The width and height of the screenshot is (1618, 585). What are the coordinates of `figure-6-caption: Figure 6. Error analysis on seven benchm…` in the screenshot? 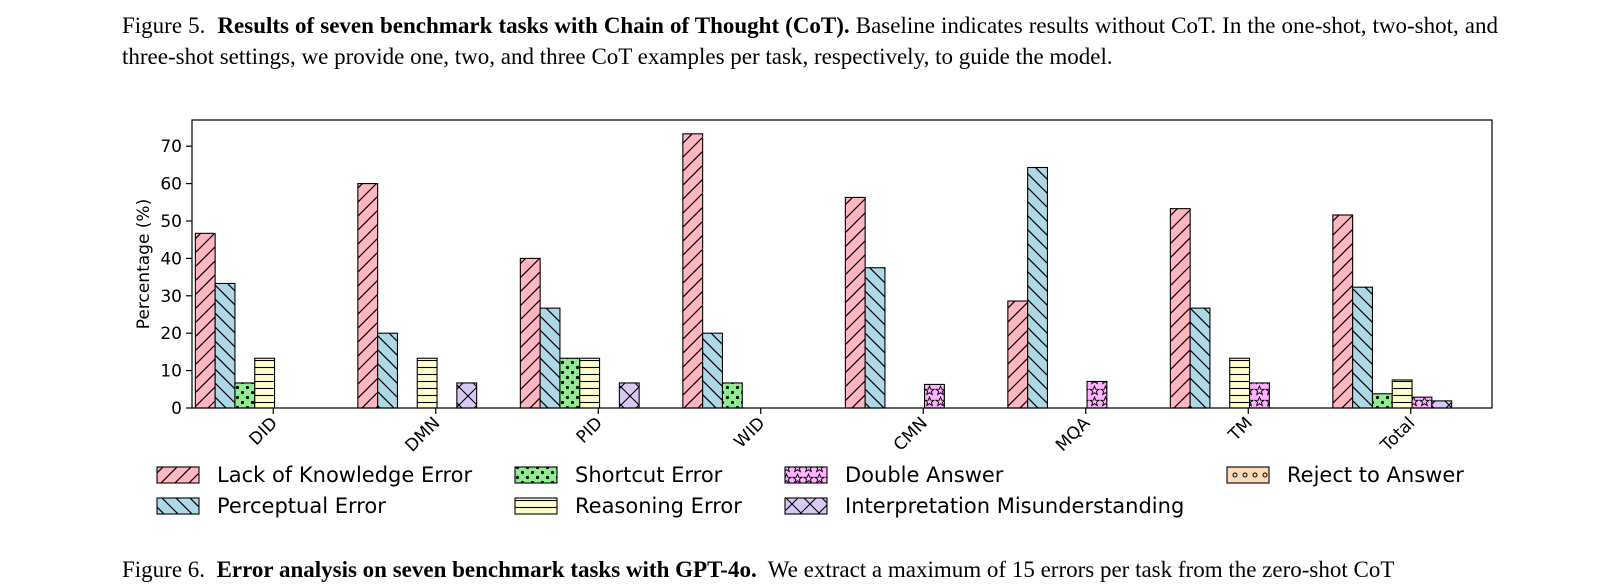 It's located at (810, 569).